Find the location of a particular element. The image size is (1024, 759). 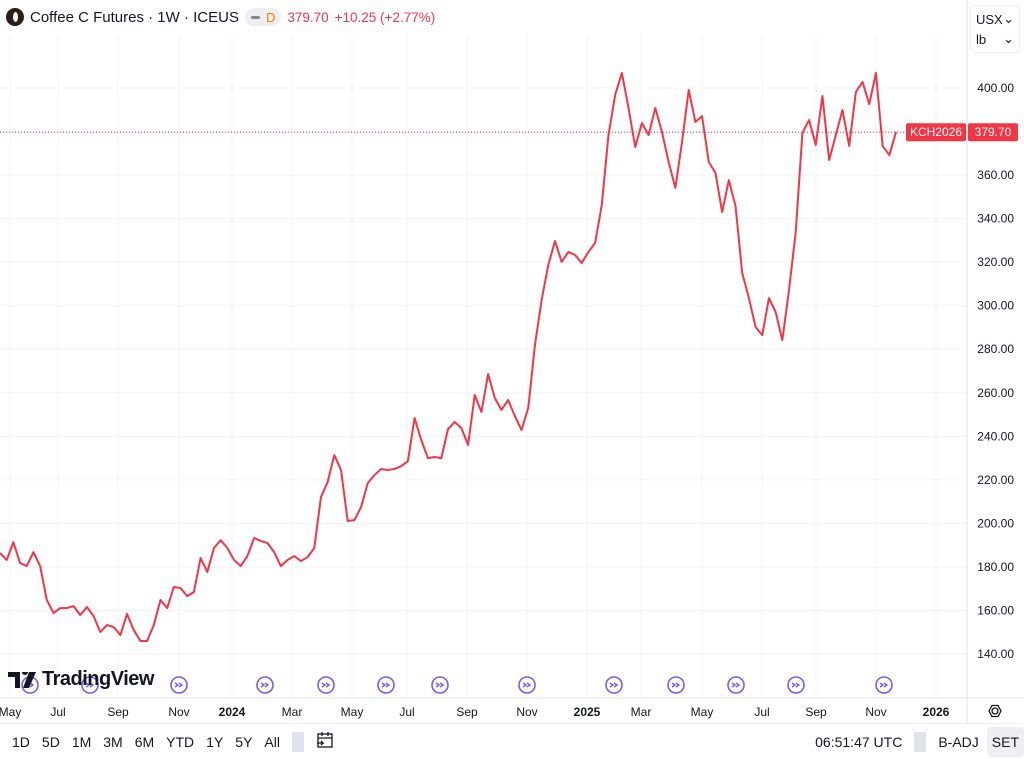

symbol-label-box is located at coordinates (936, 132).